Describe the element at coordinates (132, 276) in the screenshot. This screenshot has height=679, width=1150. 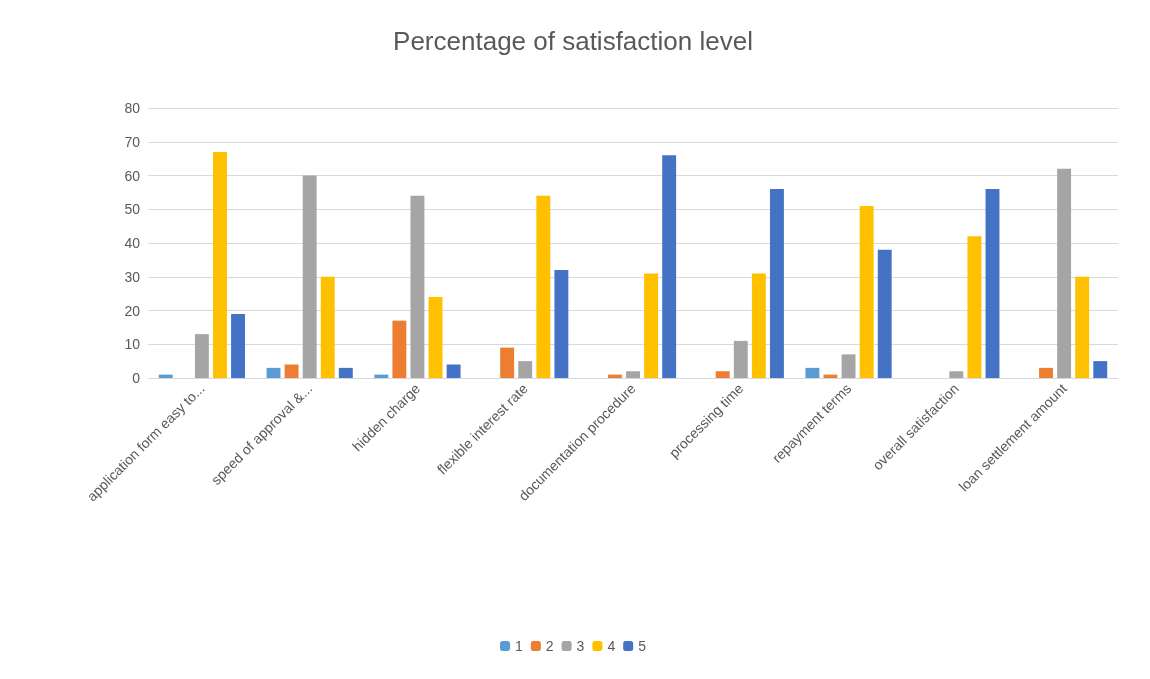
I see `y-tick-label: 30` at that location.